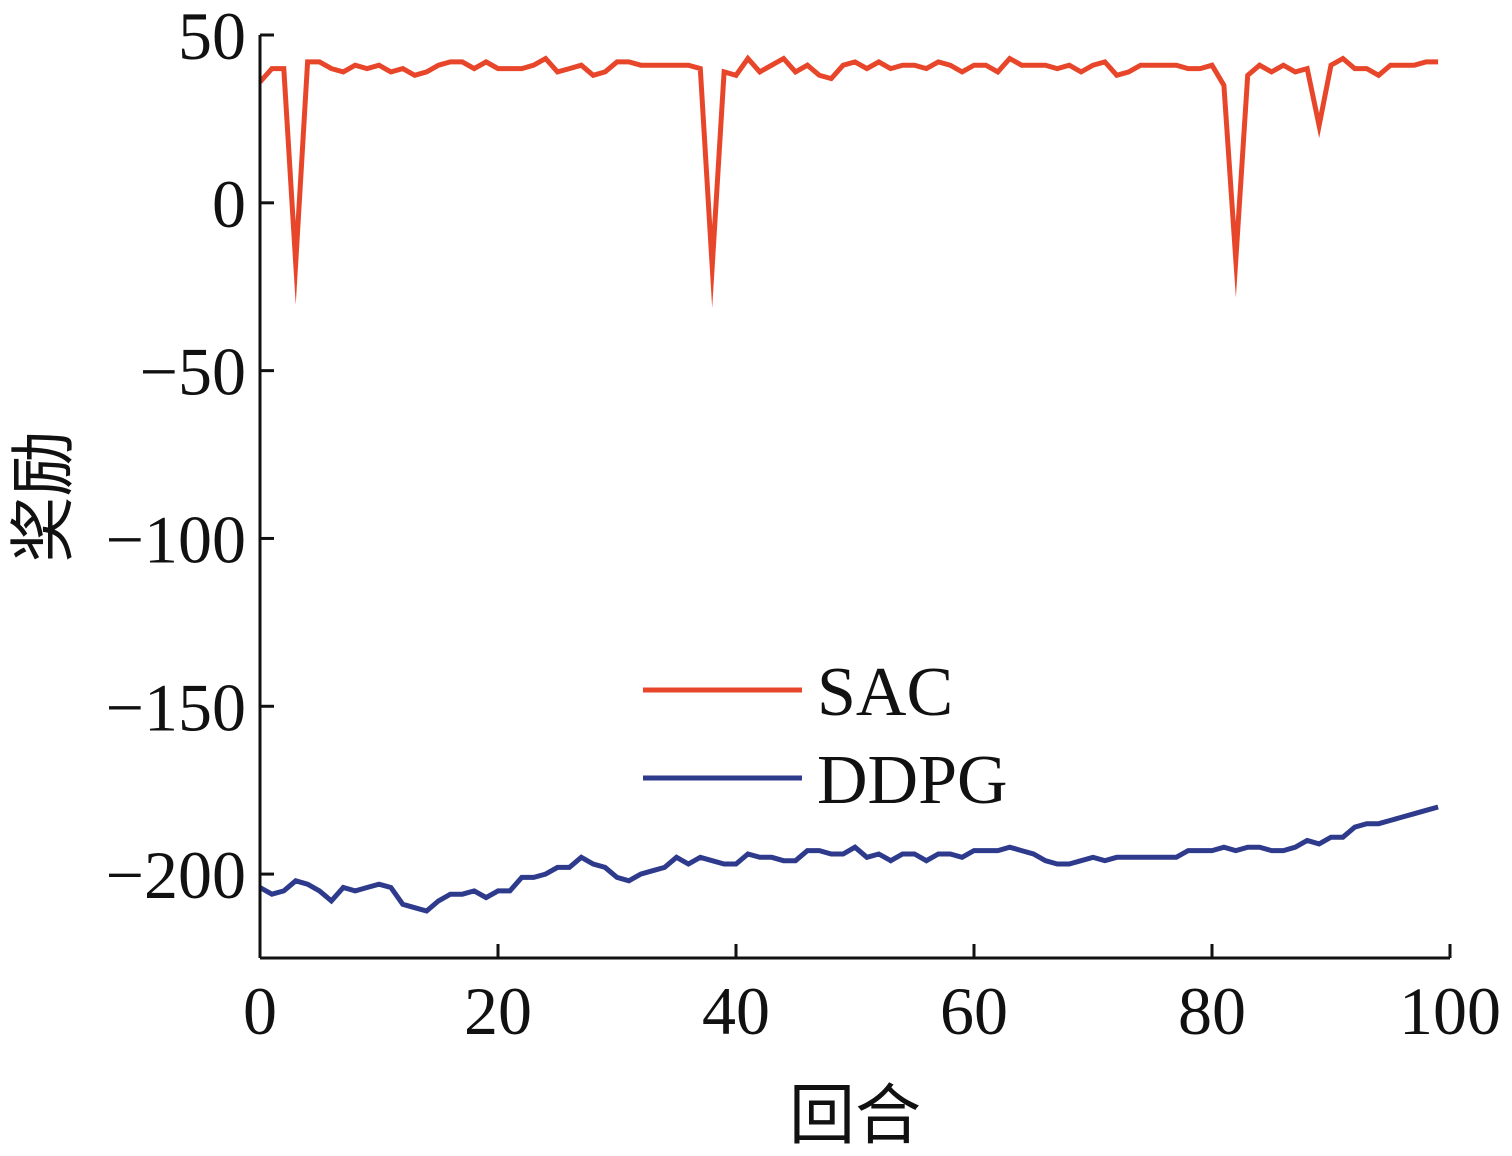  Describe the element at coordinates (498, 1011) in the screenshot. I see `x-tick-label: 20` at that location.